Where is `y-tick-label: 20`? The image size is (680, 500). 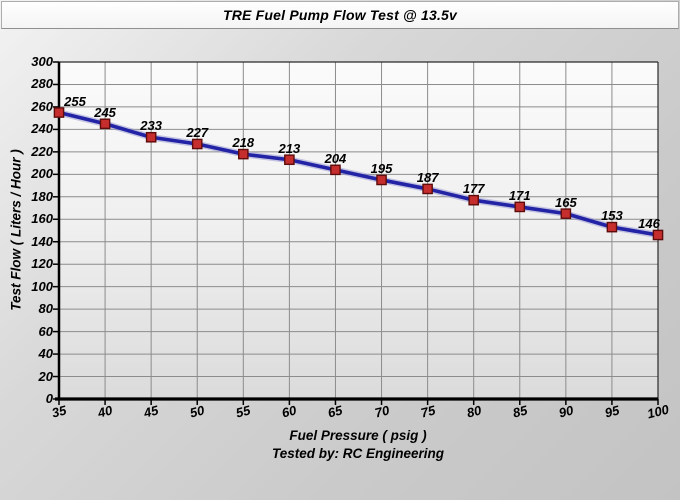 y-tick-label: 20 is located at coordinates (45, 376).